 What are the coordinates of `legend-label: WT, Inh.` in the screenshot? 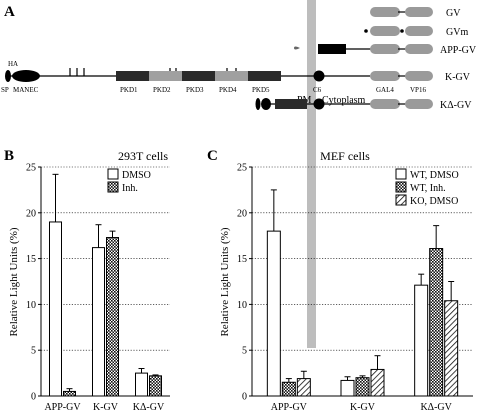 It's located at (428, 188).